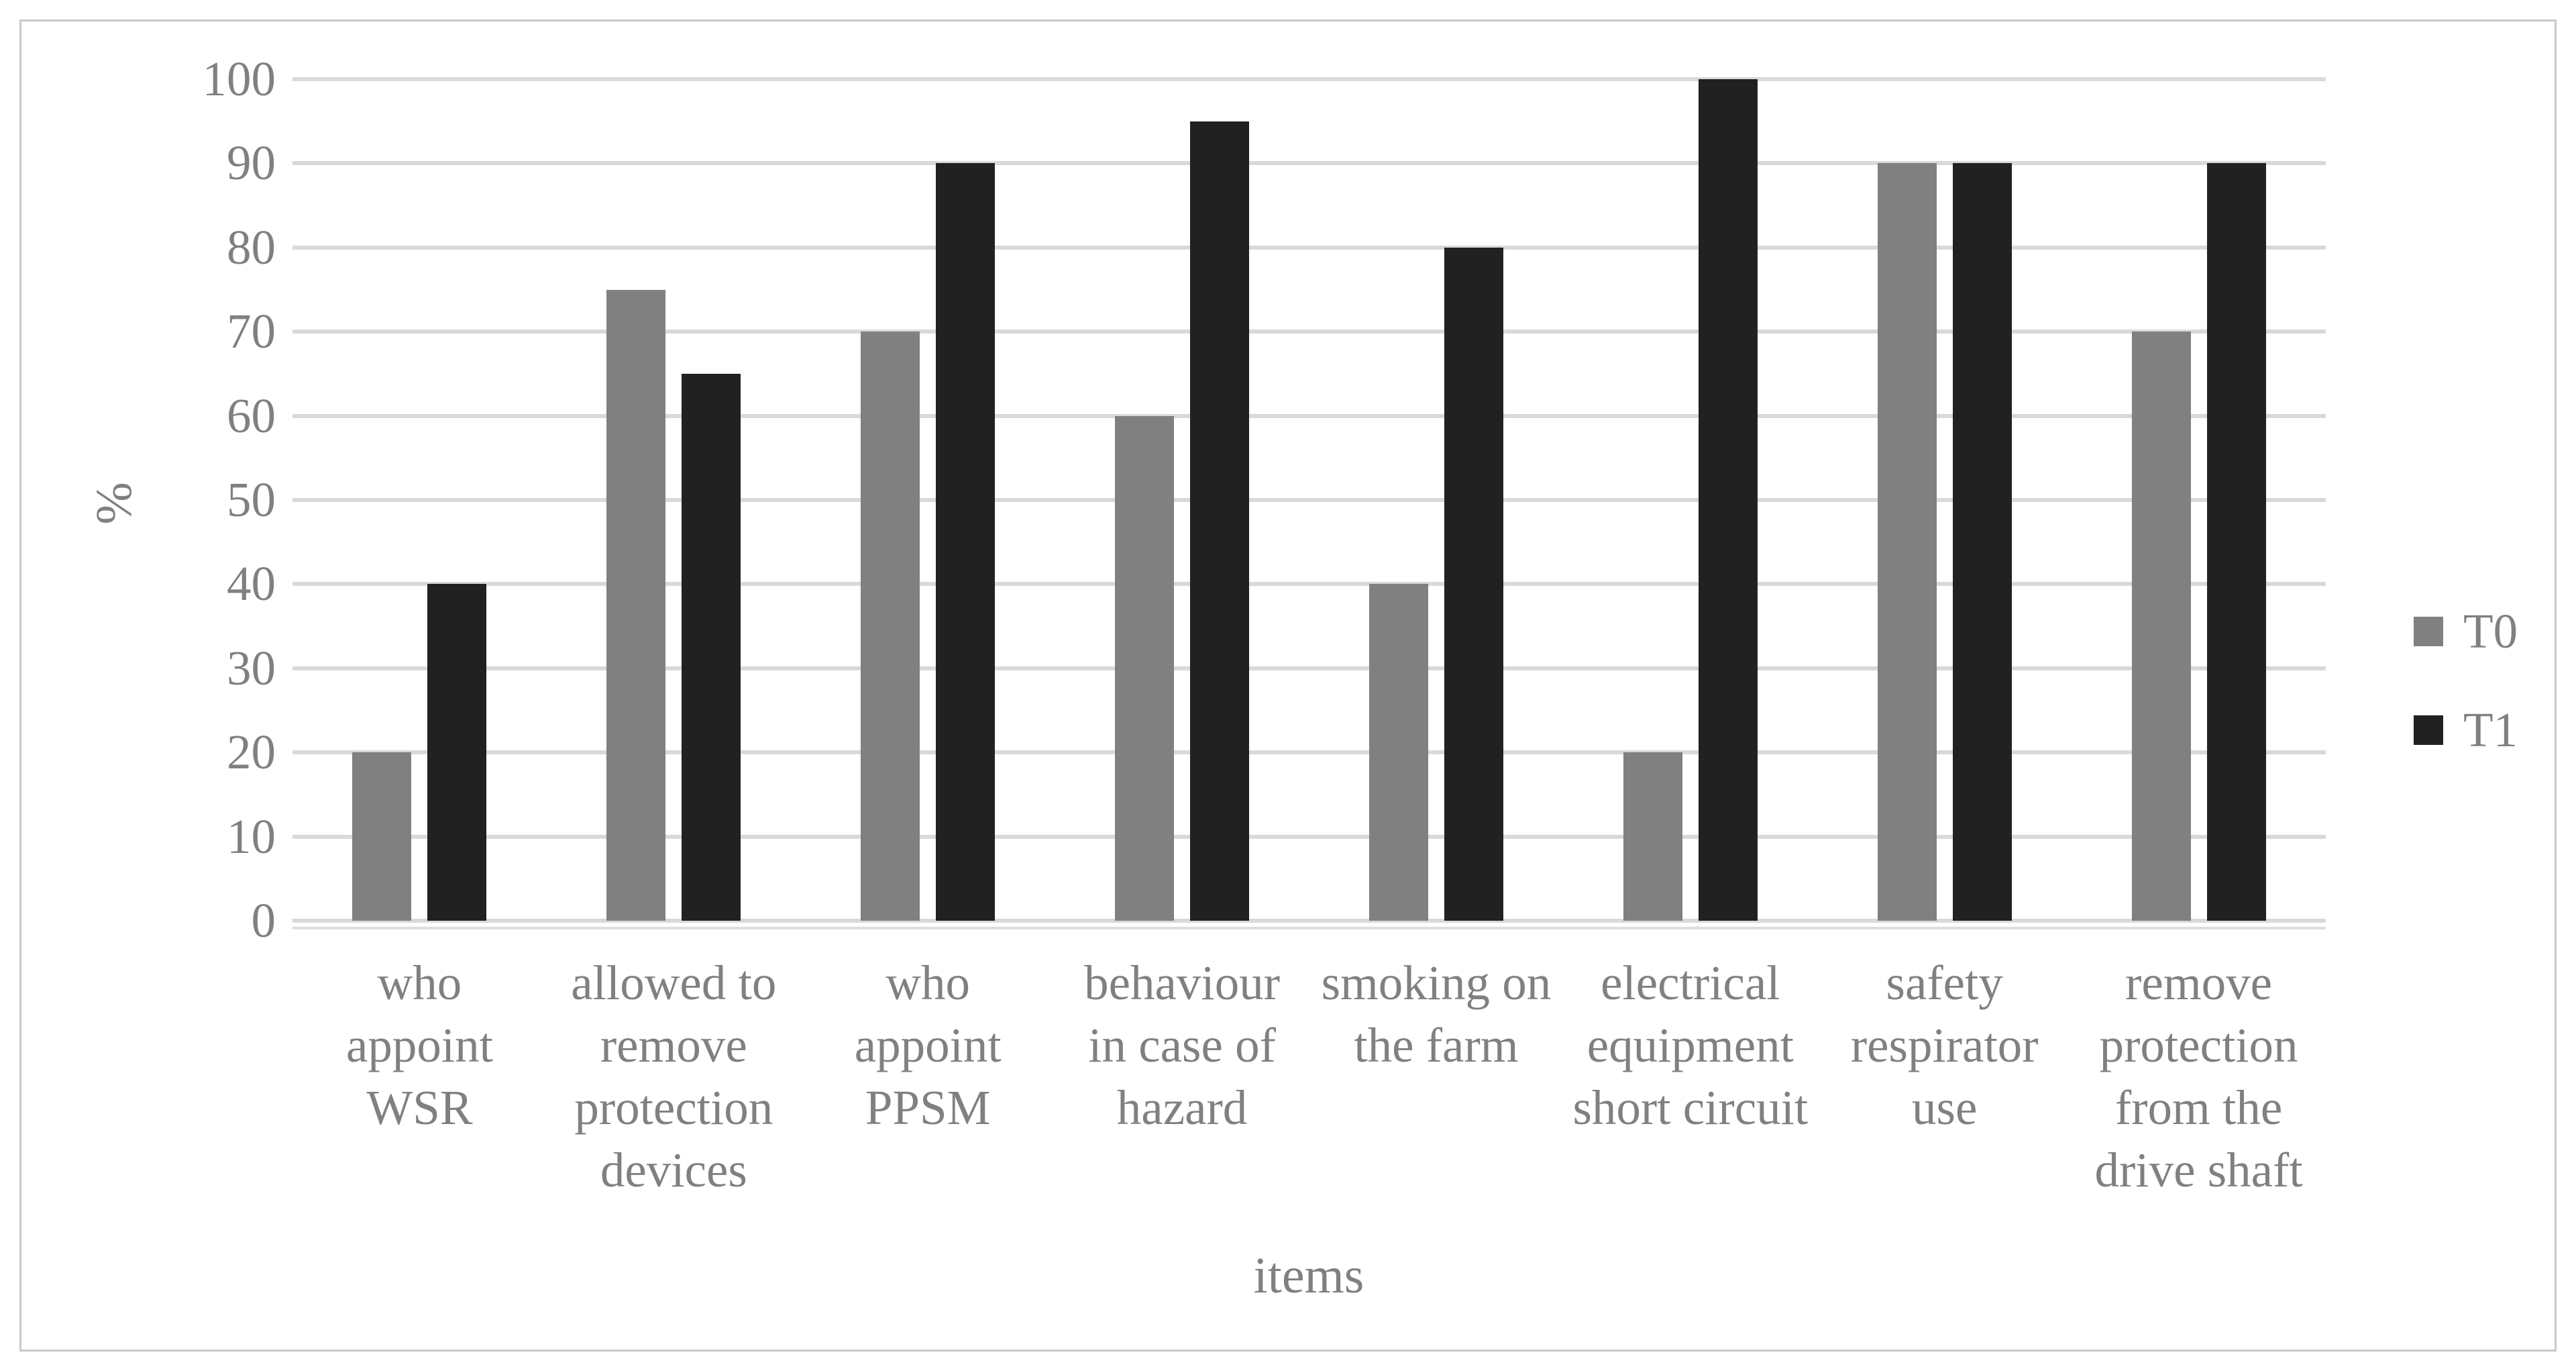  What do you see at coordinates (2490, 730) in the screenshot?
I see `legend-label-t1: T1` at bounding box center [2490, 730].